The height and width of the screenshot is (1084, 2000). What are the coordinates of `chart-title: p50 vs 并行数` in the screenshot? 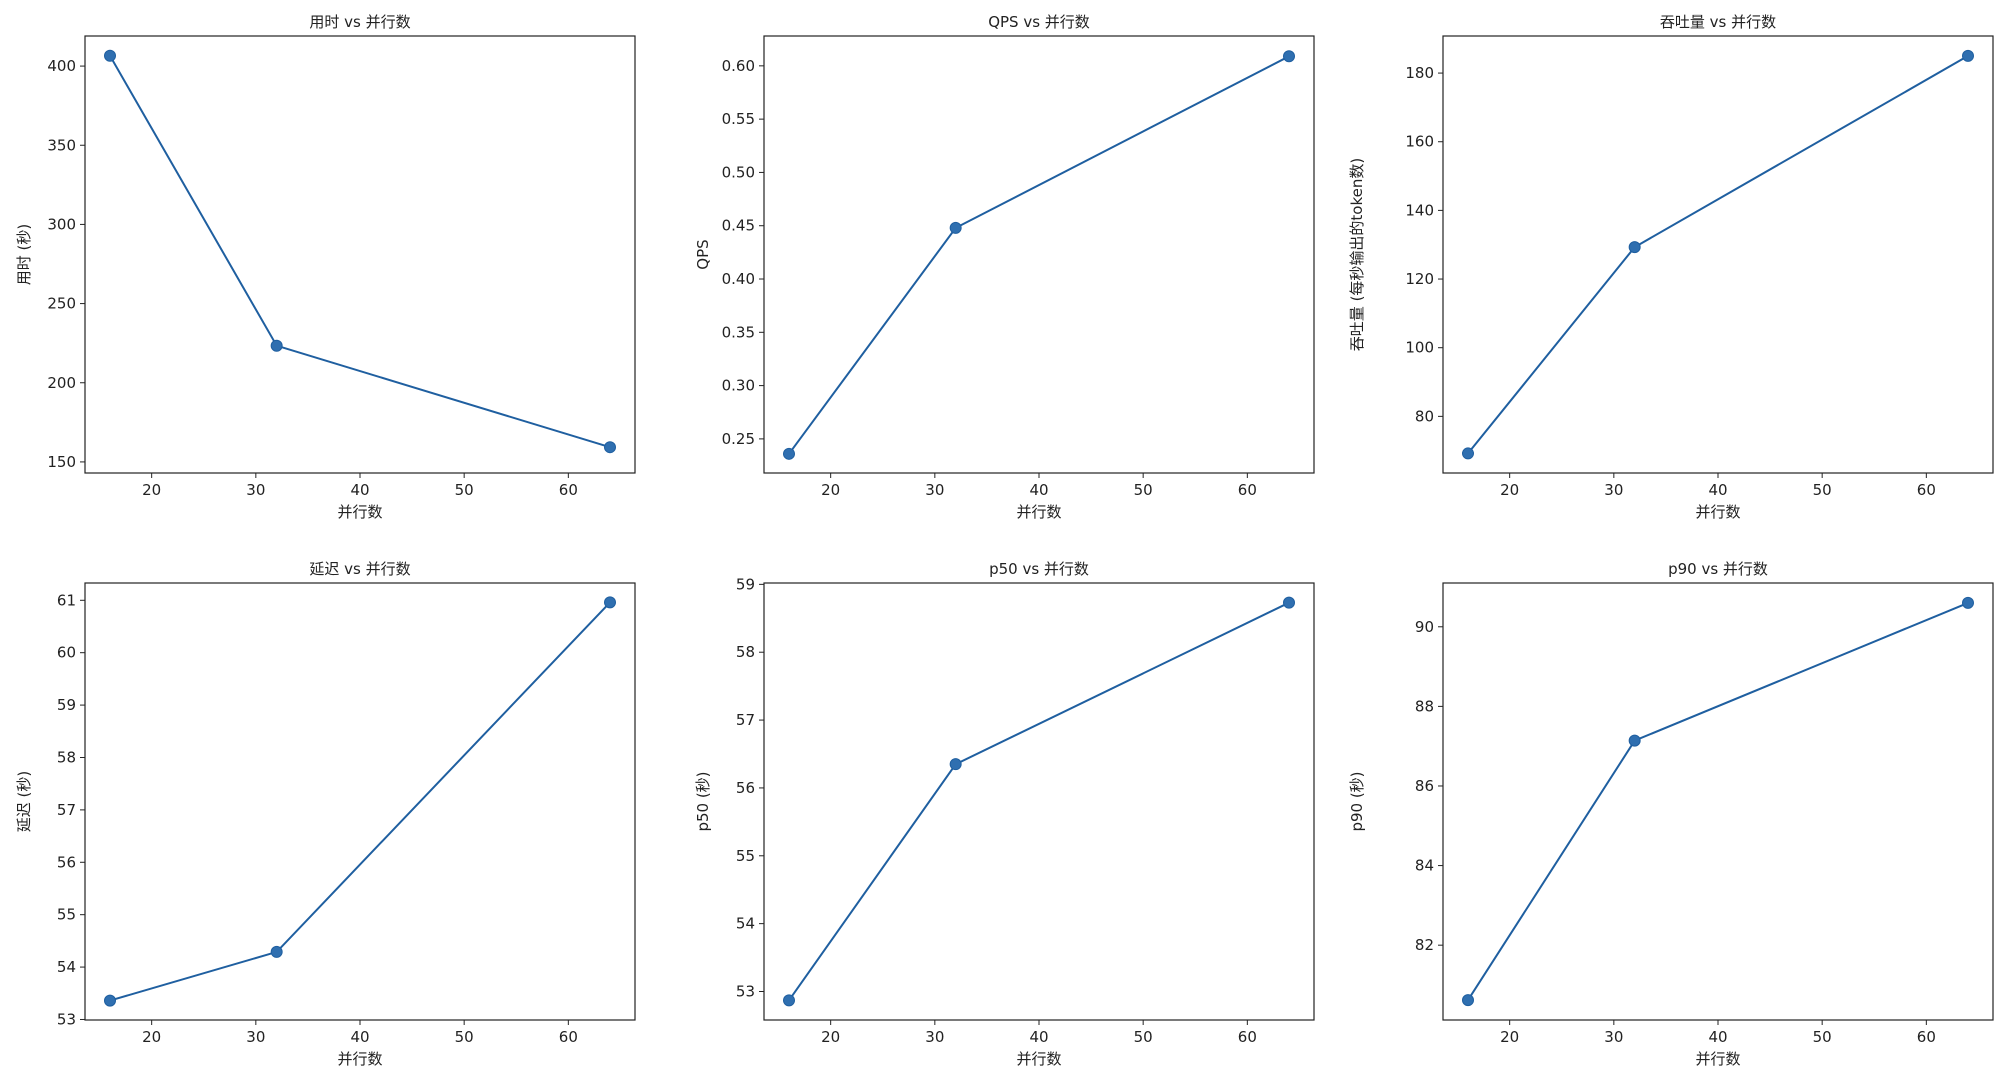 It's located at (1039, 569).